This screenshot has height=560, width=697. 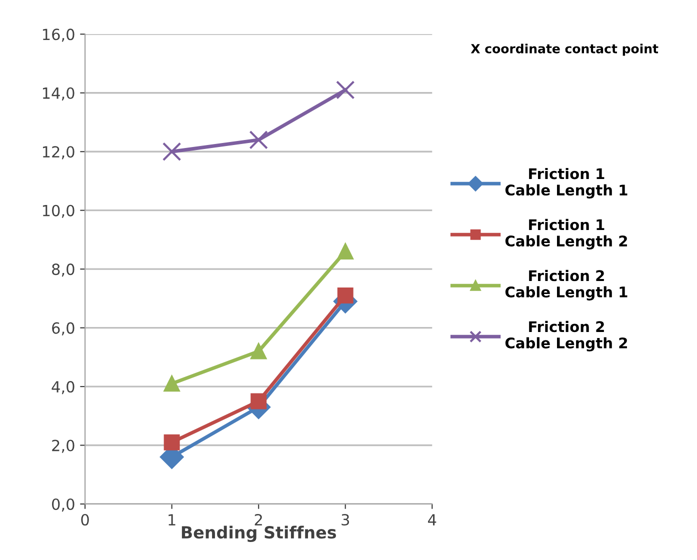 I want to click on y-tick-label: 10,0, so click(x=58, y=211).